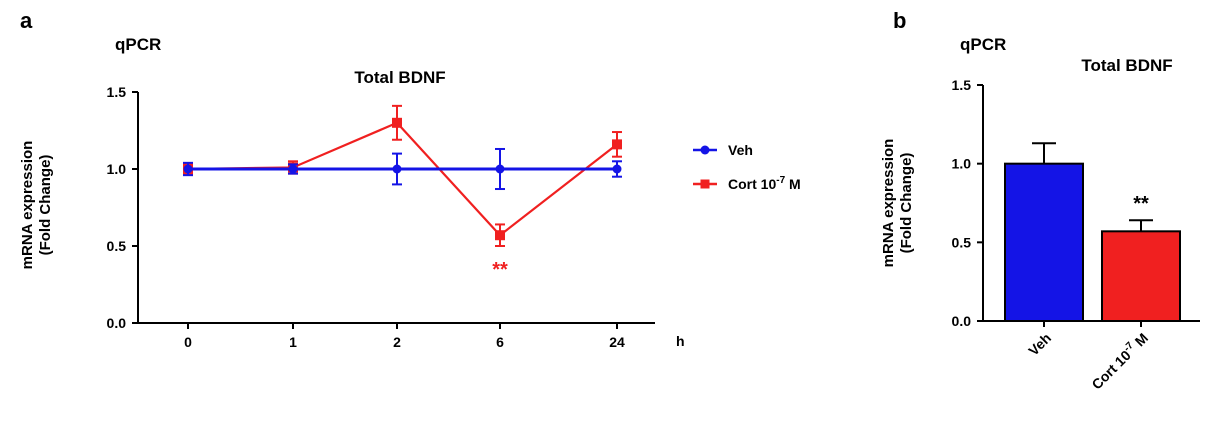  I want to click on legend-cort-label: Cort 10-7 M, so click(764, 183).